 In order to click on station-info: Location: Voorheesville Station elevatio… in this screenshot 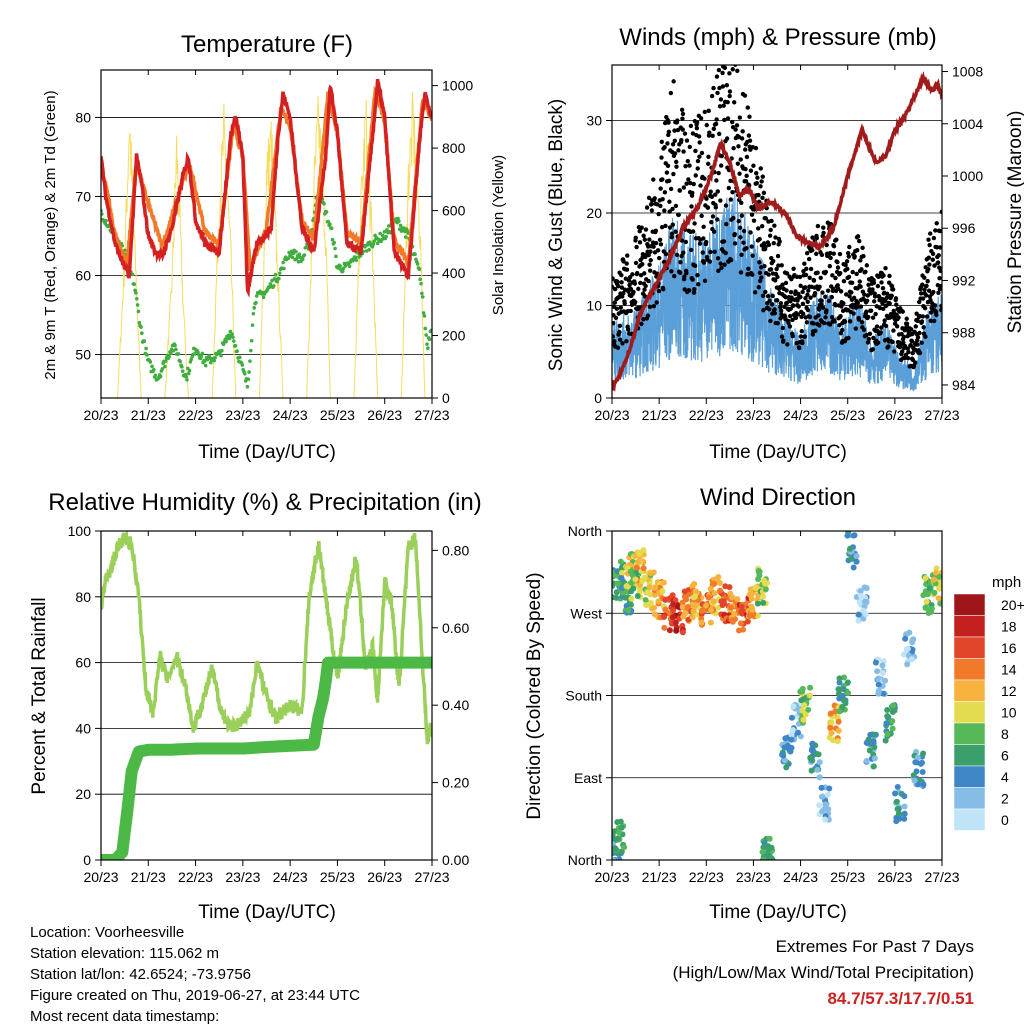, I will do `click(195, 974)`.